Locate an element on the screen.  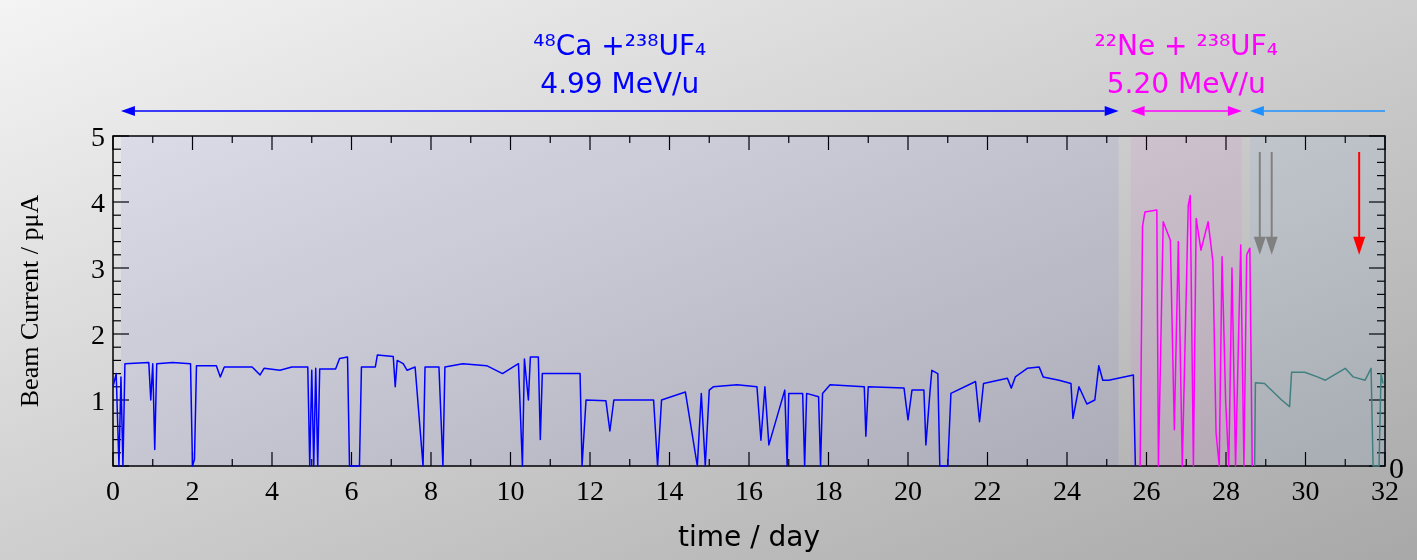
x-tick-label: 12 is located at coordinates (590, 490).